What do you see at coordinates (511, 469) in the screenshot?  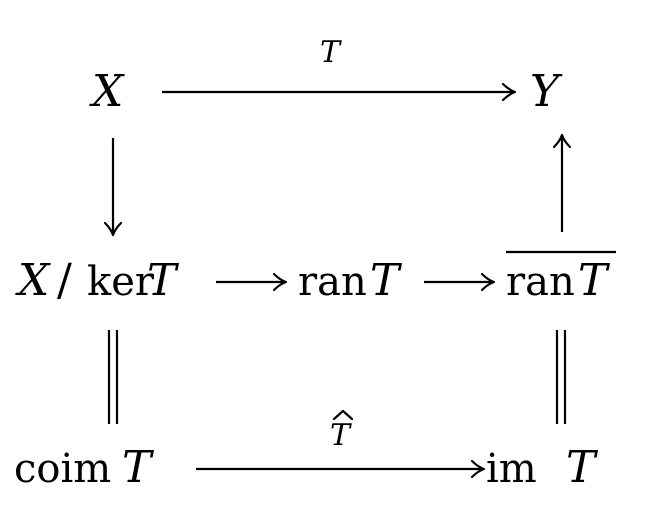 I see `im-fn: im` at bounding box center [511, 469].